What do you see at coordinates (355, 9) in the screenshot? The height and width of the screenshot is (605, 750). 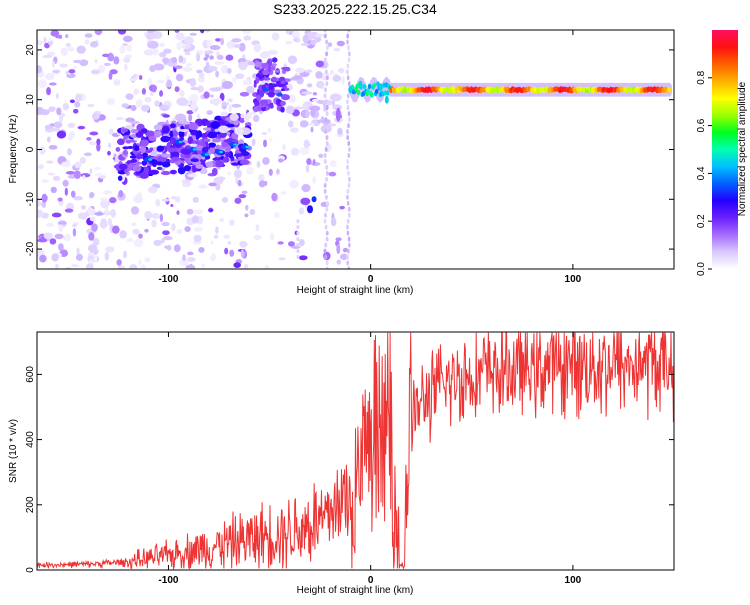 I see `chart-title: S233.2025.222.15.25.C34` at bounding box center [355, 9].